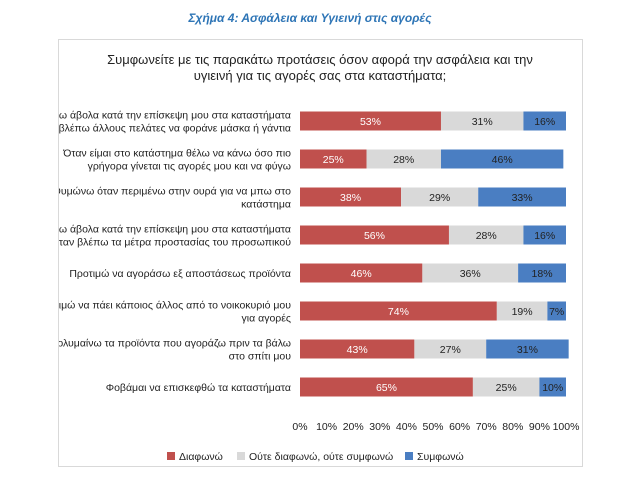 The image size is (620, 493). I want to click on x-tick-label-1: 10%, so click(326, 427).